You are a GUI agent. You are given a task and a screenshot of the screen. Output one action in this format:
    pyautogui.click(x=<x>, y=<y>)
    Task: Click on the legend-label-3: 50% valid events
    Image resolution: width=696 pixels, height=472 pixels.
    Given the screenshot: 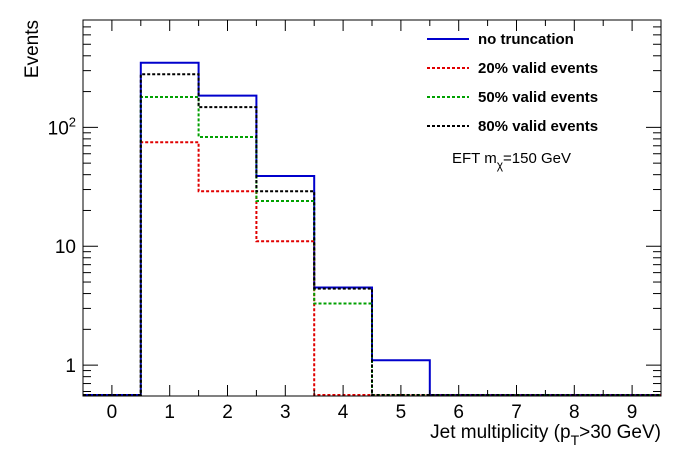 What is the action you would take?
    pyautogui.click(x=538, y=97)
    